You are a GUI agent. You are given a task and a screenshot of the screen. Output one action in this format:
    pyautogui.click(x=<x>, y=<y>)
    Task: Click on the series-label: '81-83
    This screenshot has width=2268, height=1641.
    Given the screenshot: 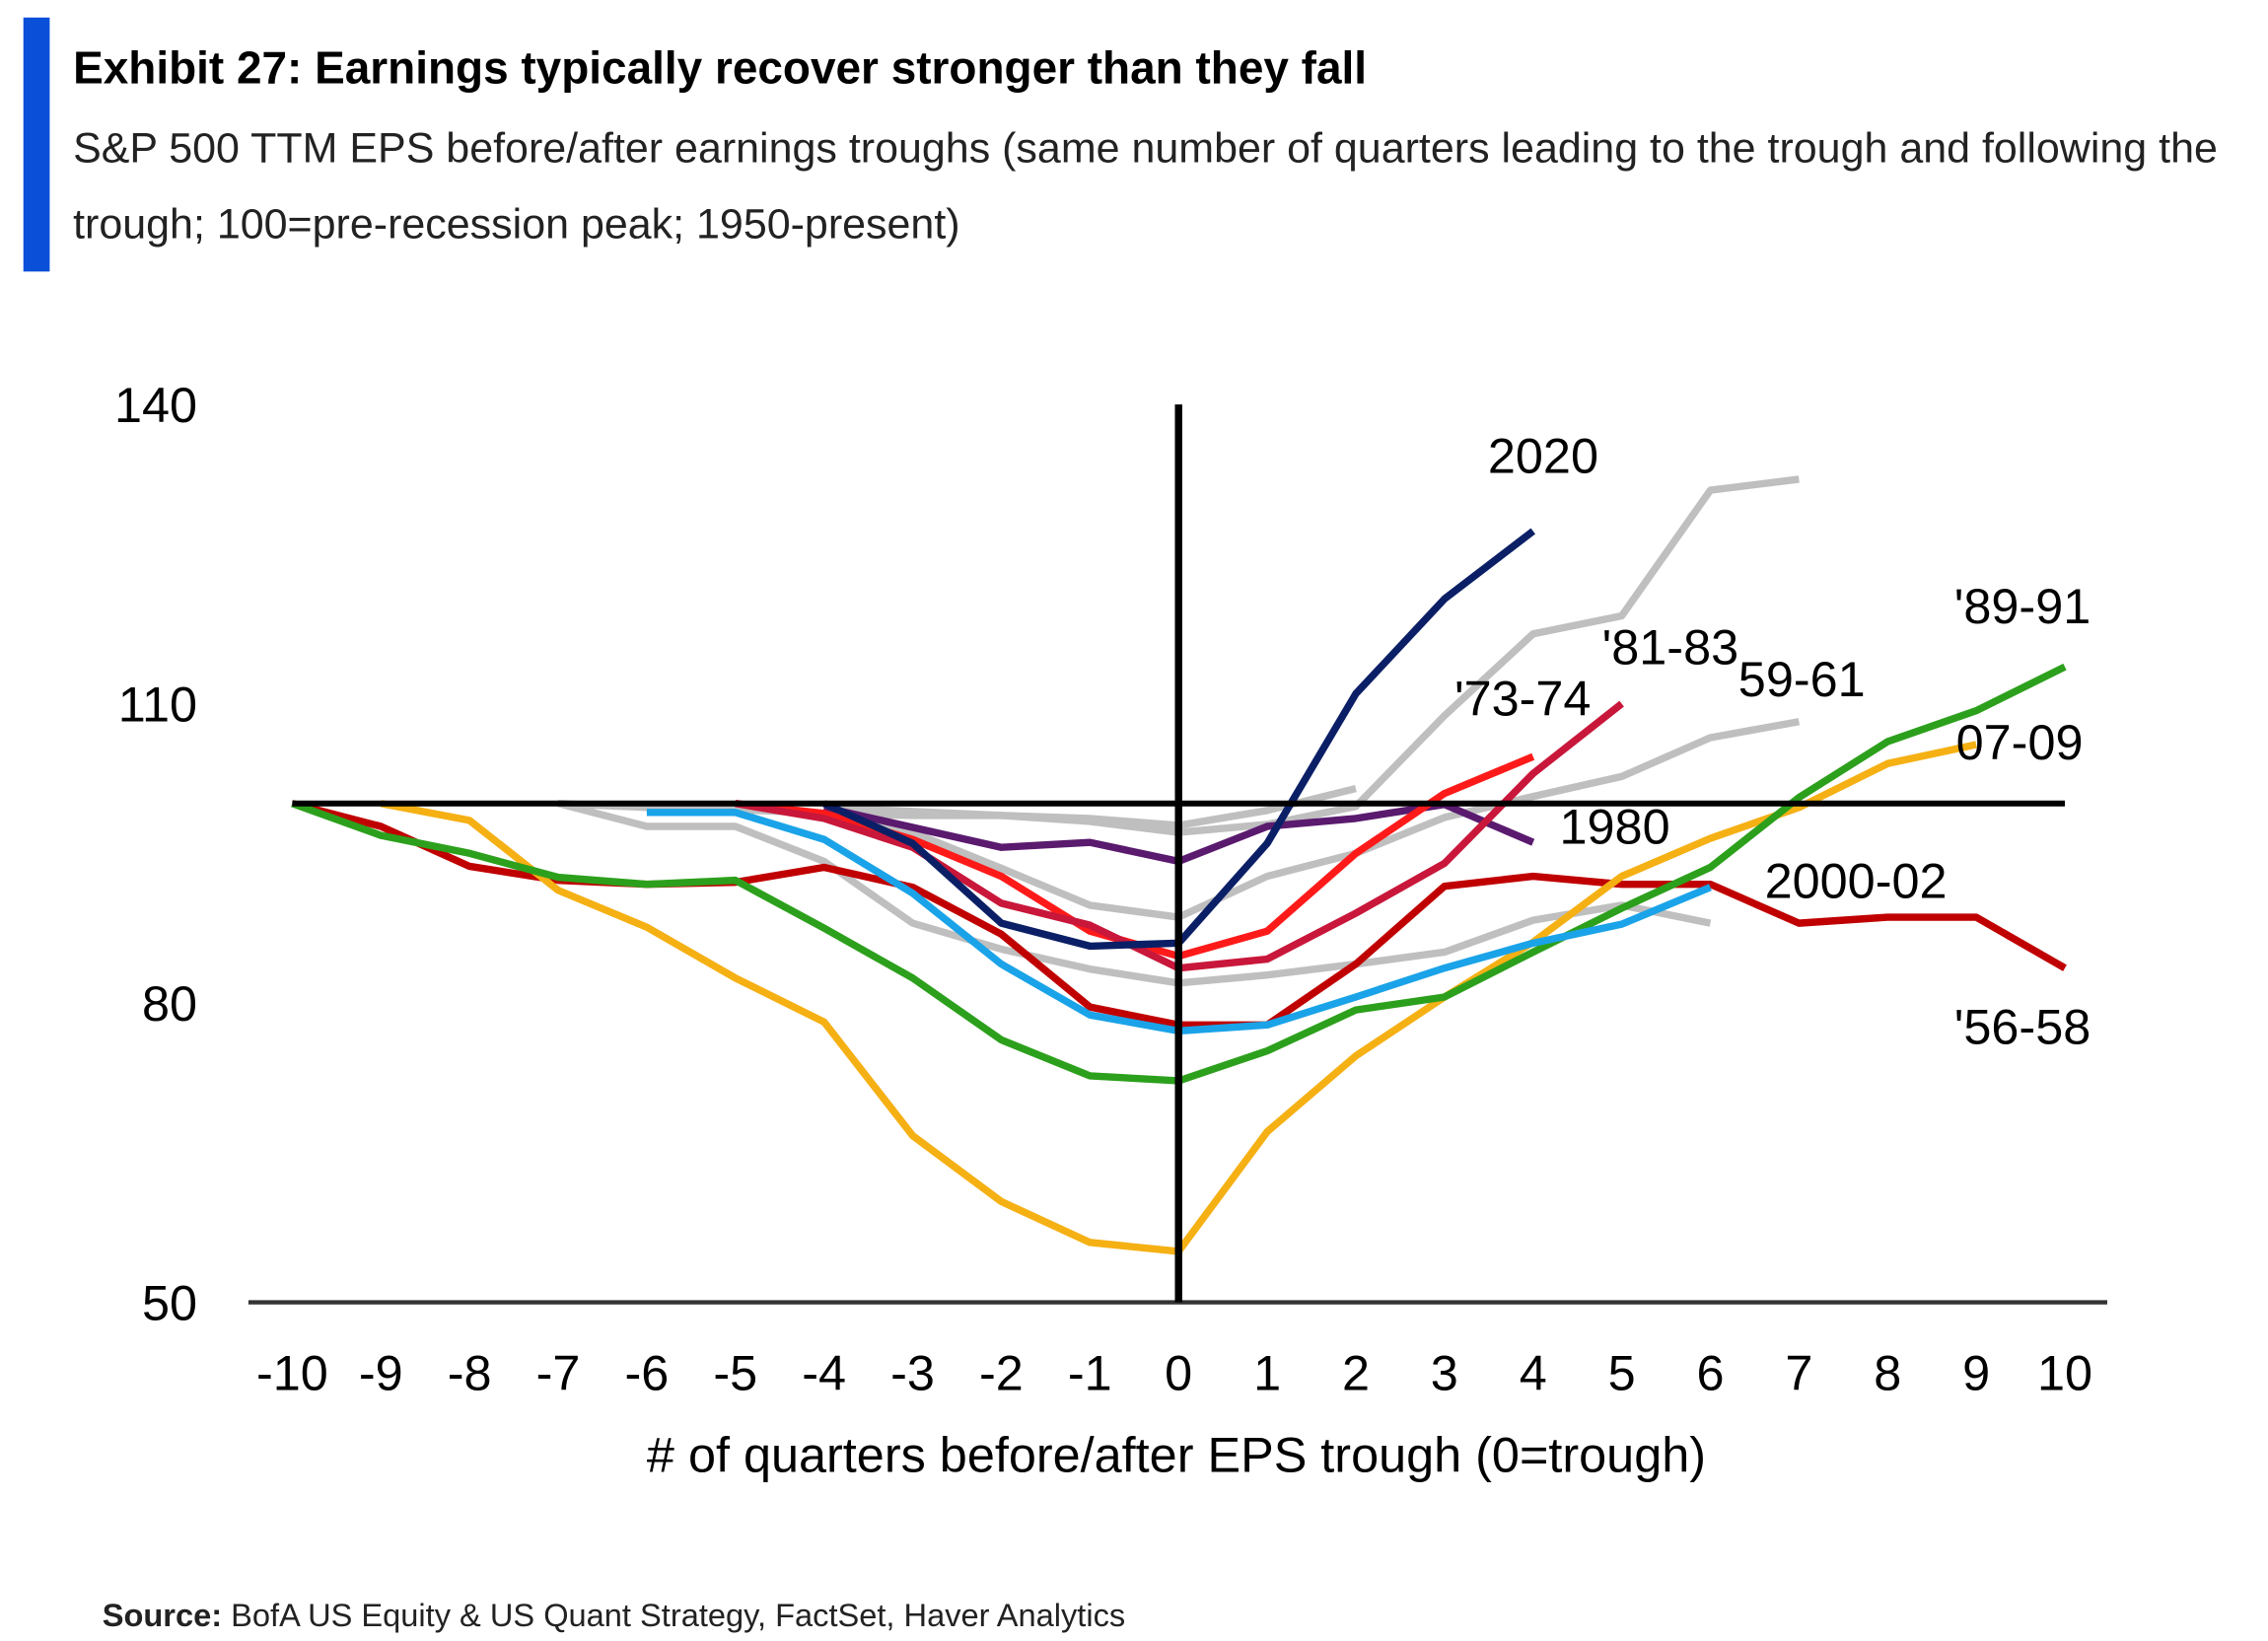 What is the action you would take?
    pyautogui.click(x=1670, y=647)
    